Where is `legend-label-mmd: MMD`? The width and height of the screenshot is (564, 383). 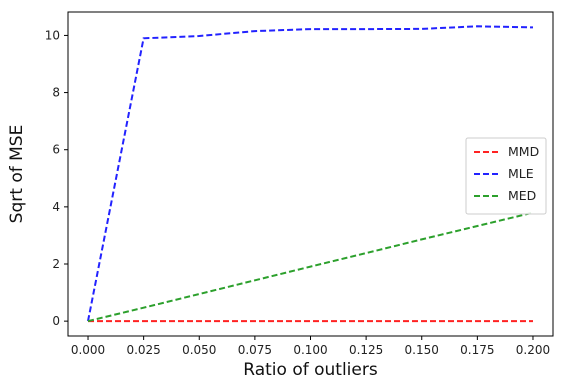
legend-label-mmd: MMD is located at coordinates (523, 151).